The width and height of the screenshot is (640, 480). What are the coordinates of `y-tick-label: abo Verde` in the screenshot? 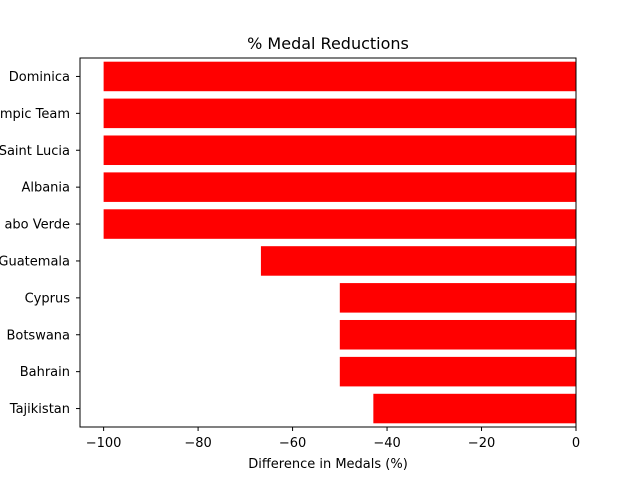 It's located at (37, 225).